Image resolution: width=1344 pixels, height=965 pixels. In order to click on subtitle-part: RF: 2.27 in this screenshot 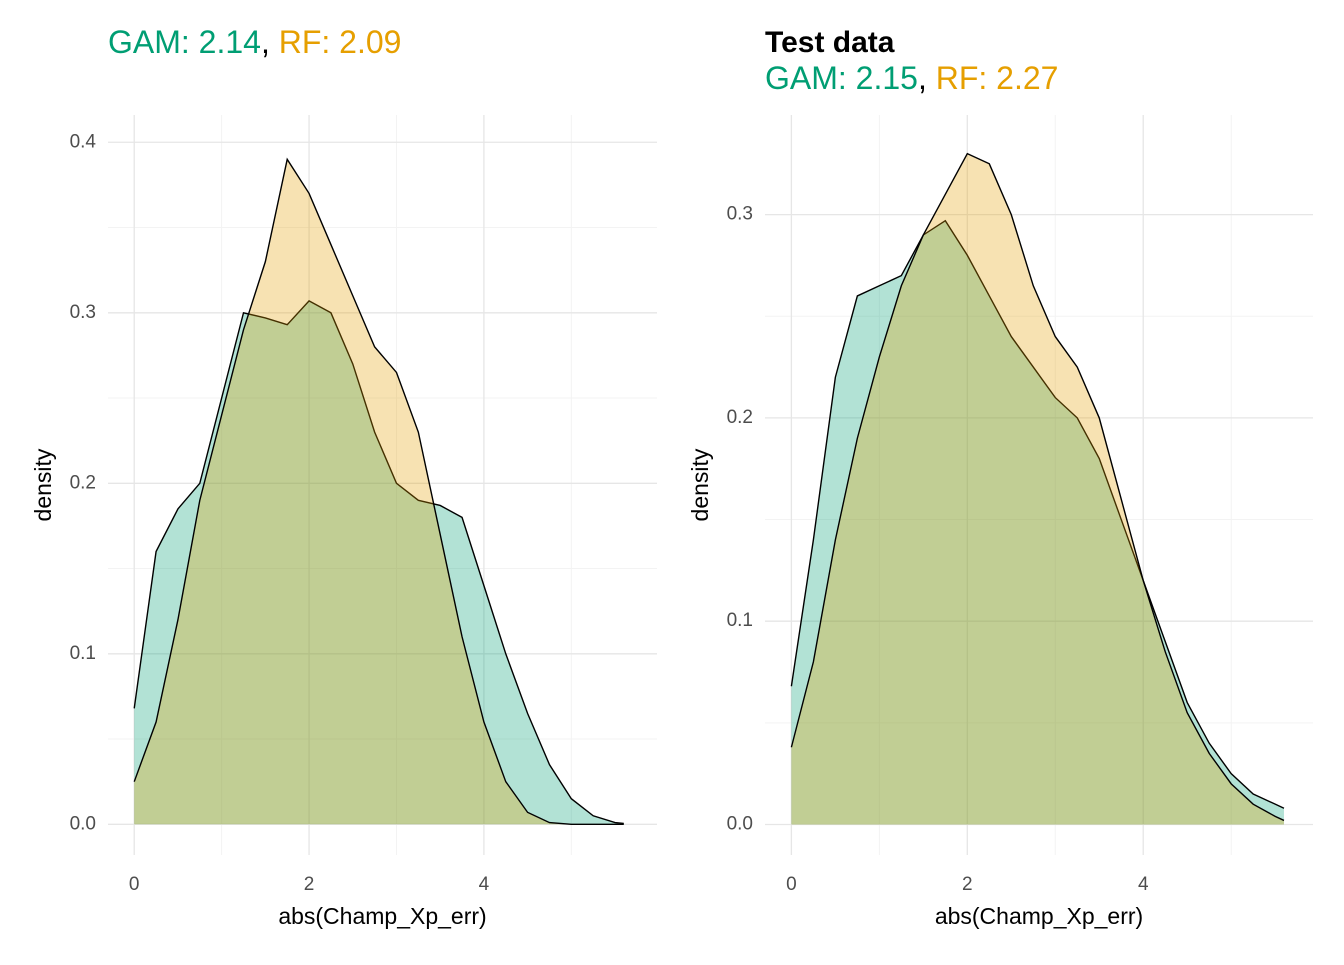, I will do `click(997, 78)`.